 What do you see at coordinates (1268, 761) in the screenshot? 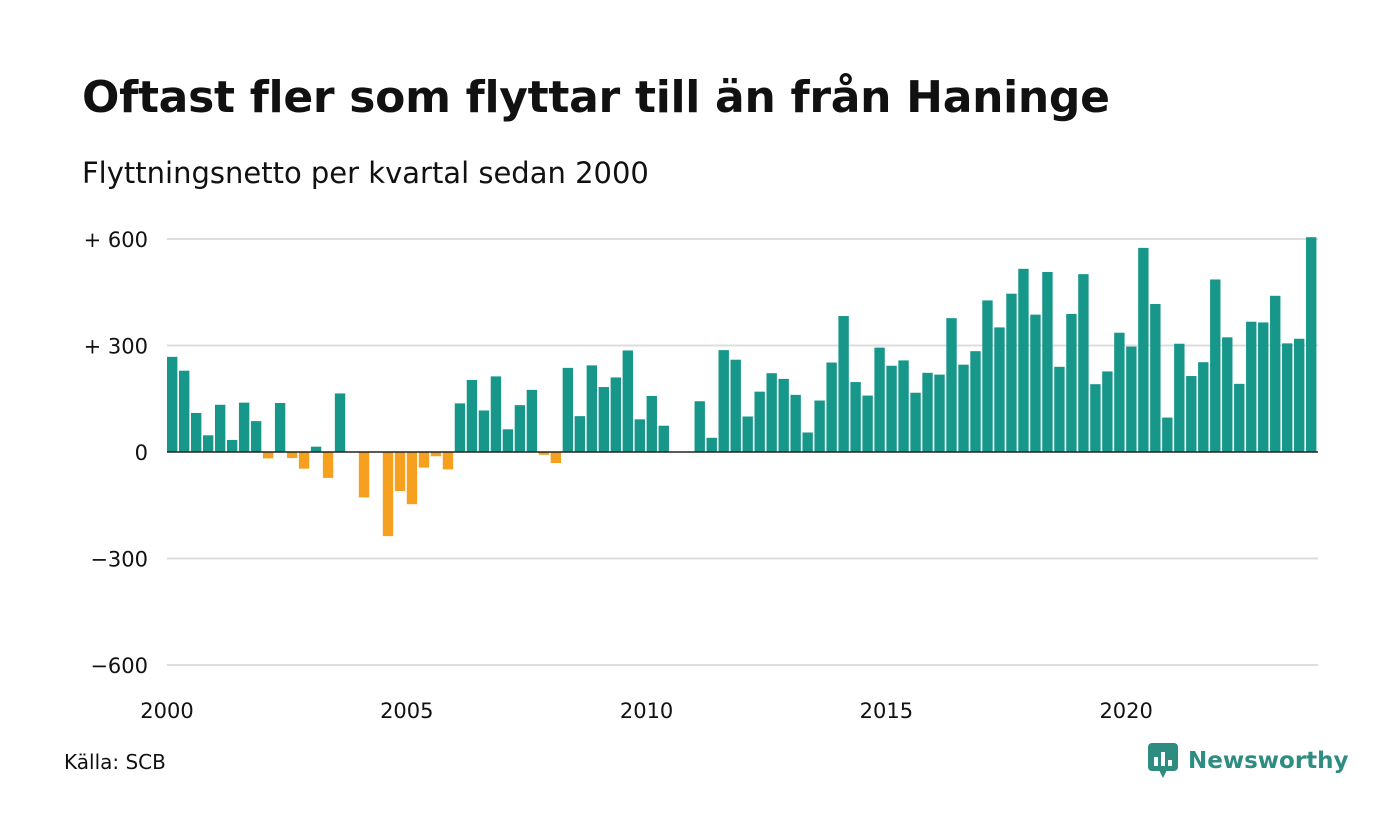
I see `brand-name: Newsworthy` at bounding box center [1268, 761].